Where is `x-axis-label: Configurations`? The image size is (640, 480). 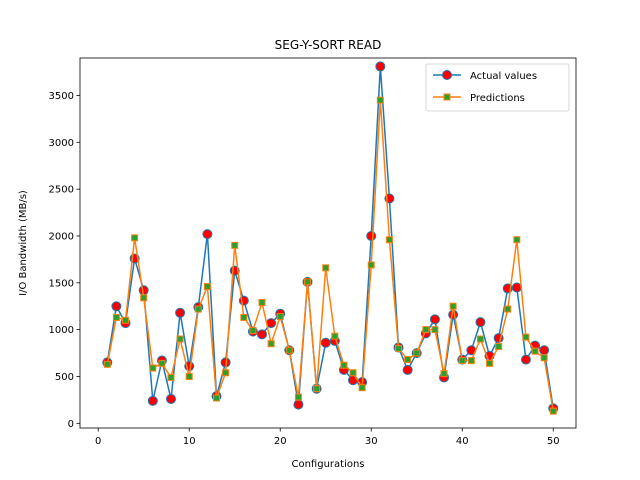 x-axis-label: Configurations is located at coordinates (327, 464).